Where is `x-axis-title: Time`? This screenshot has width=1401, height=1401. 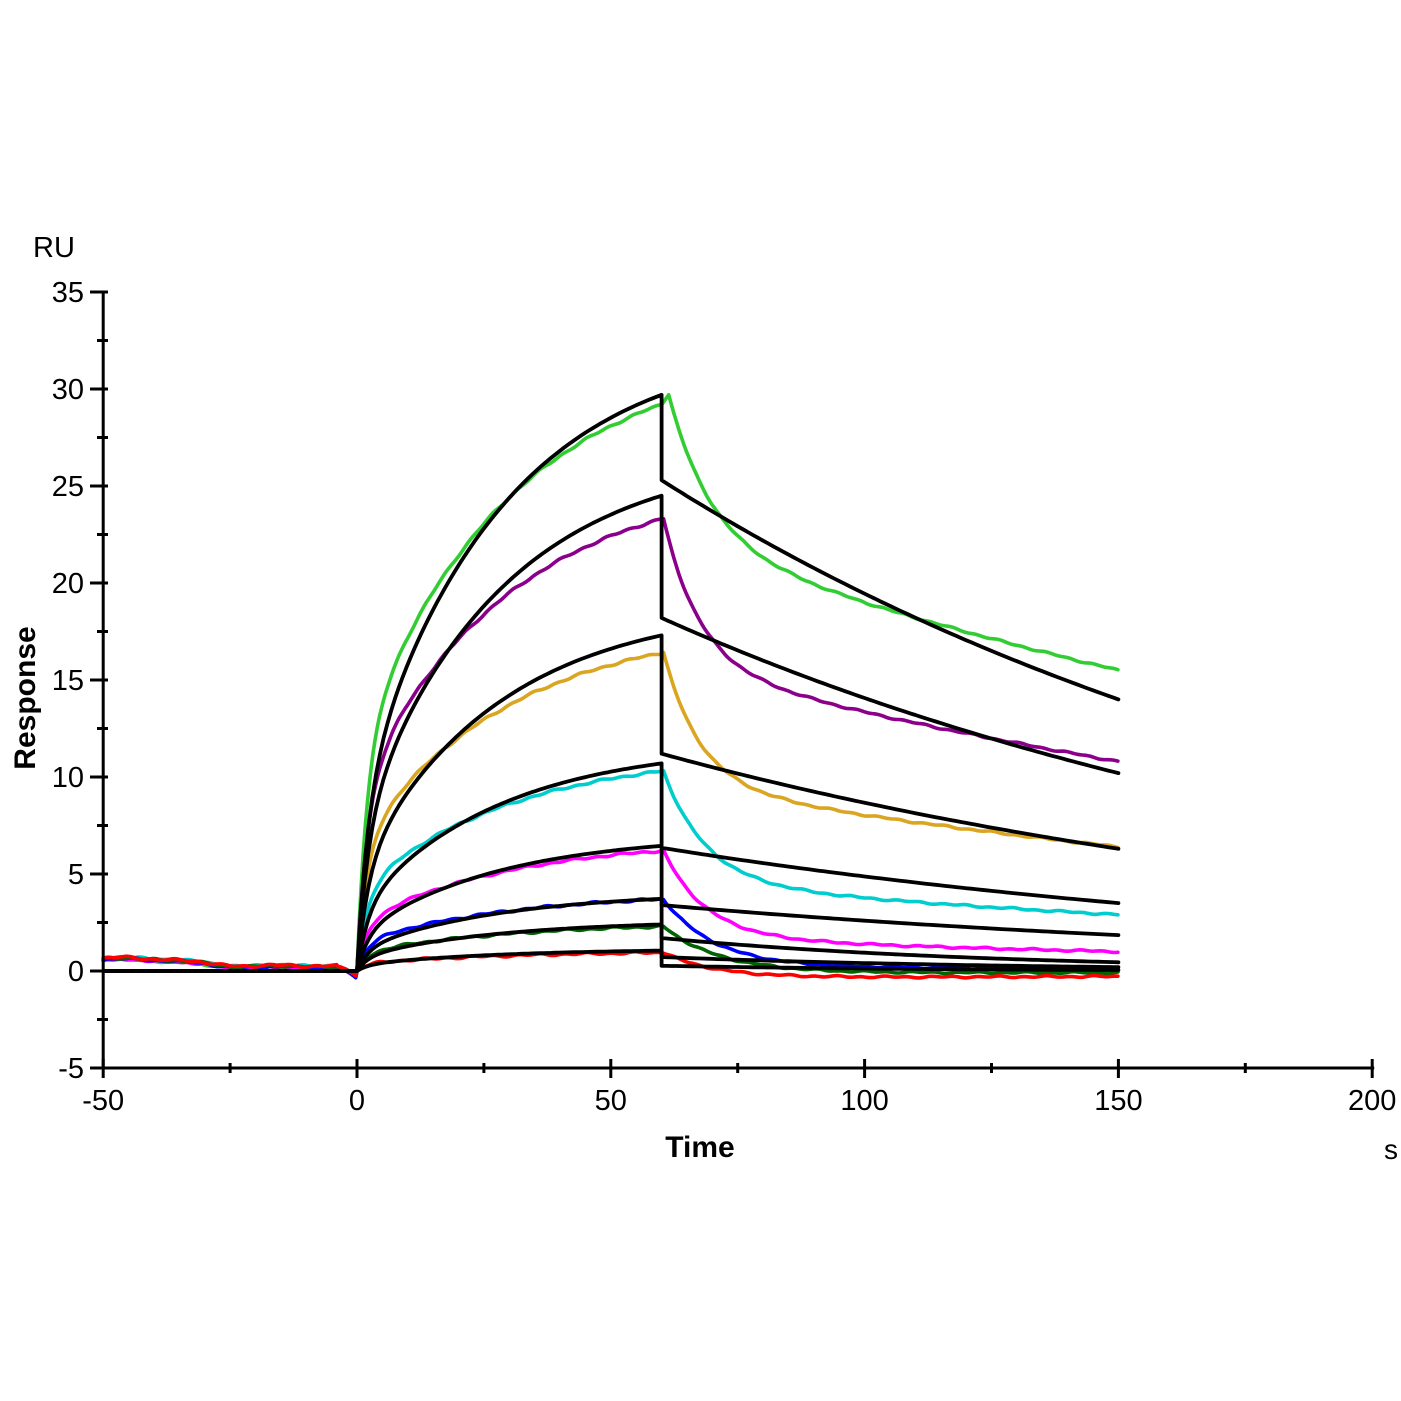 x-axis-title: Time is located at coordinates (700, 1147).